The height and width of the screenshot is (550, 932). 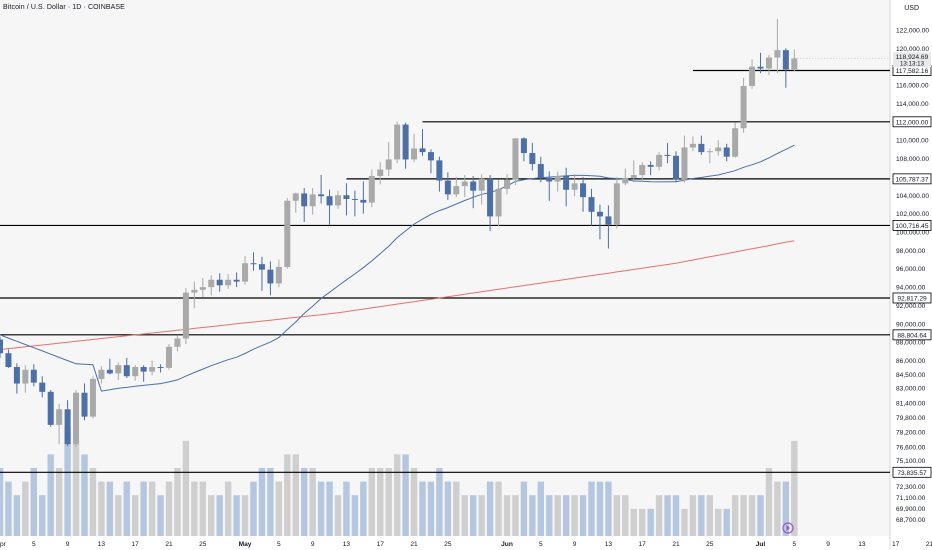 I want to click on price-tick-label: 116,000.00, so click(x=912, y=86).